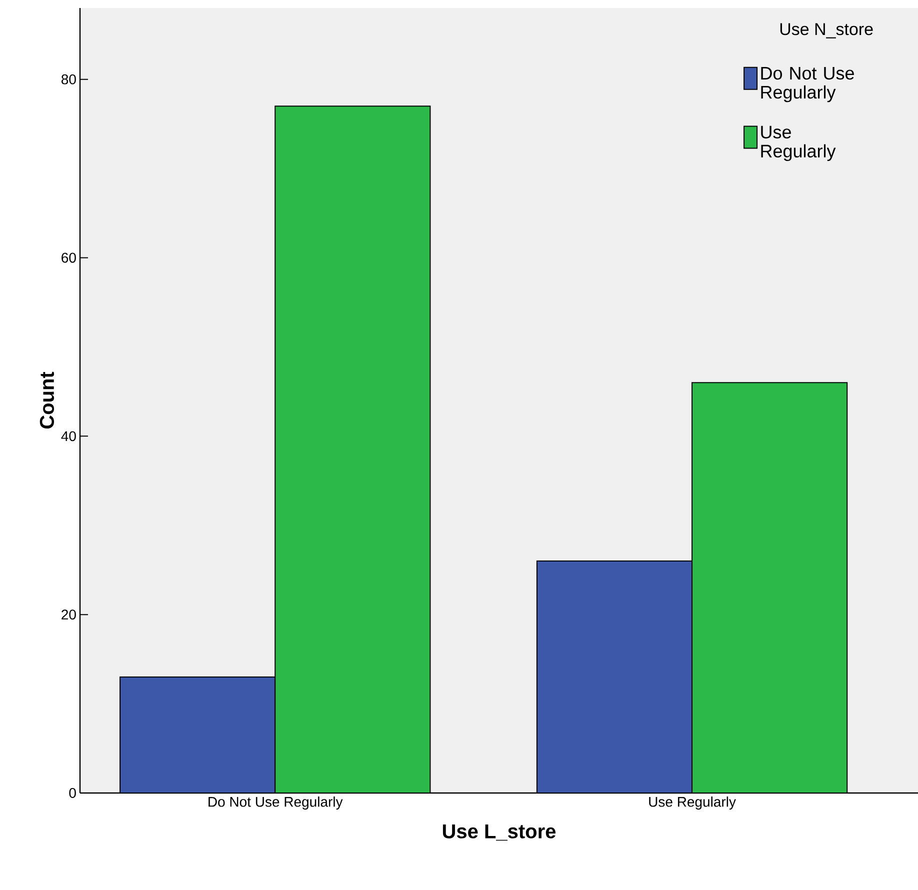 This screenshot has height=890, width=918. I want to click on y-tick-label: 60, so click(69, 257).